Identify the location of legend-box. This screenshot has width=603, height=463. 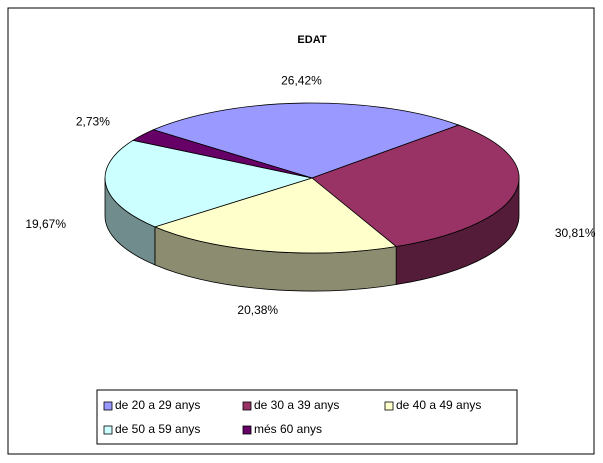
(307, 417).